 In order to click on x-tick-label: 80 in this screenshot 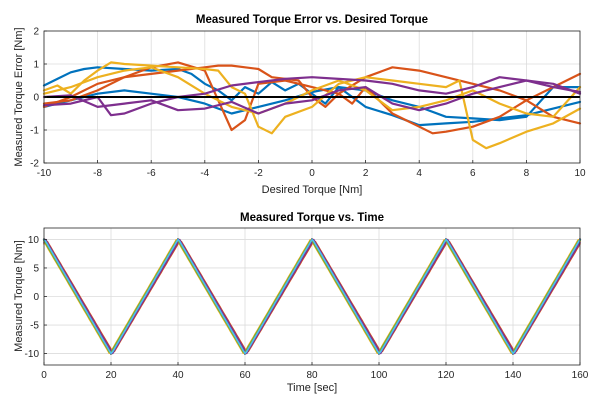, I will do `click(312, 375)`.